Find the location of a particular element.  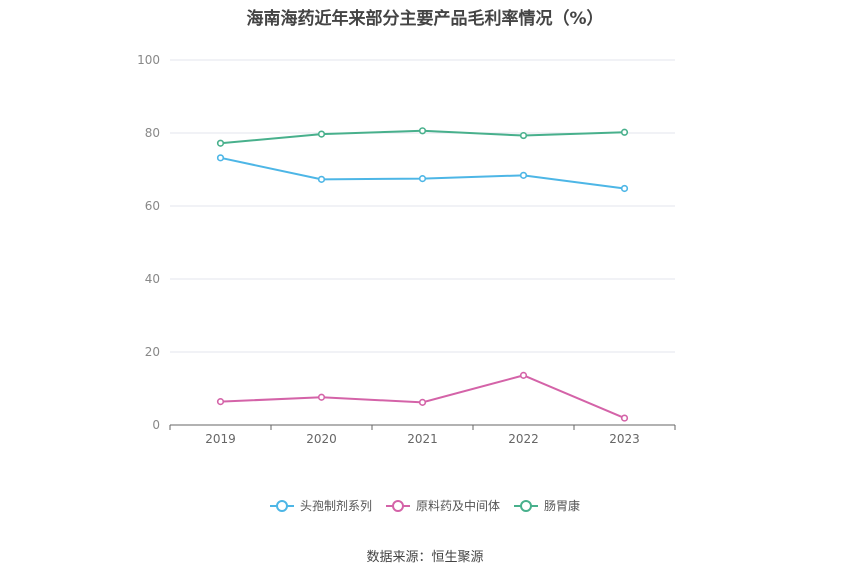

x-tick-label: 2021 is located at coordinates (422, 439).